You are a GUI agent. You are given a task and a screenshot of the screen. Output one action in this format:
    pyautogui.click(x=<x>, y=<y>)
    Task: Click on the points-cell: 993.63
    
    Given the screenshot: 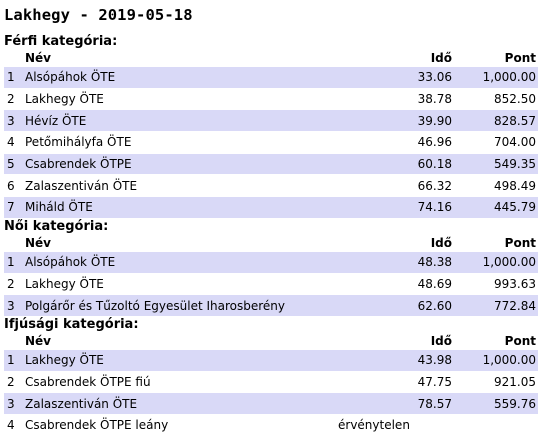 What is the action you would take?
    pyautogui.click(x=496, y=284)
    